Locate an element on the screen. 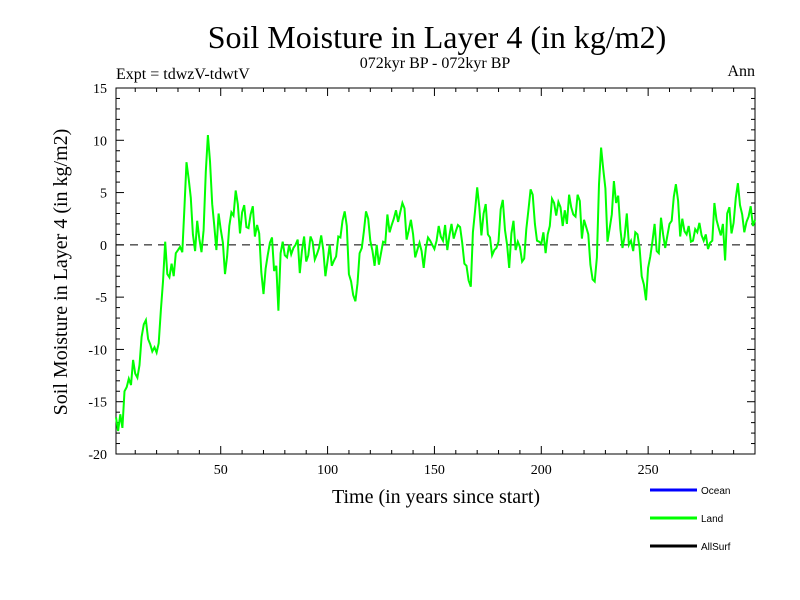 The image size is (800, 600). x-tick-label: 50 is located at coordinates (221, 470).